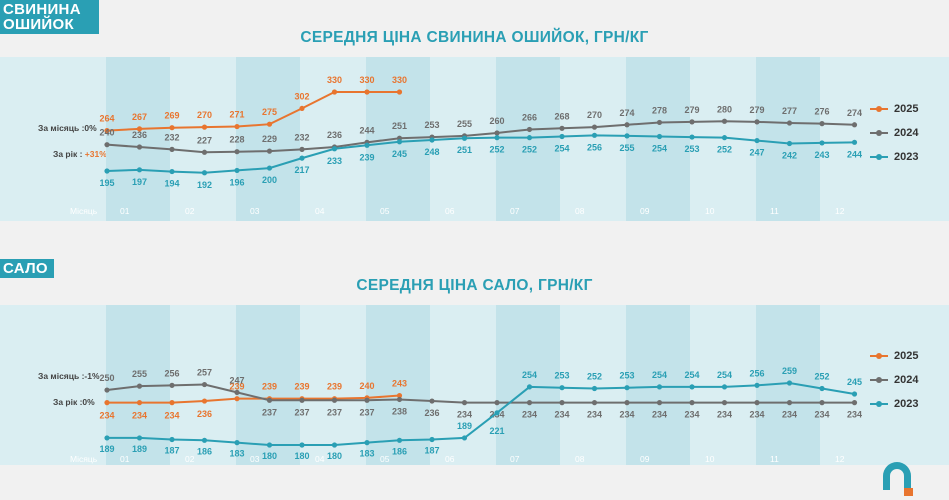 The image size is (949, 500). Describe the element at coordinates (821, 155) in the screenshot. I see `data-label-2023: 243` at that location.